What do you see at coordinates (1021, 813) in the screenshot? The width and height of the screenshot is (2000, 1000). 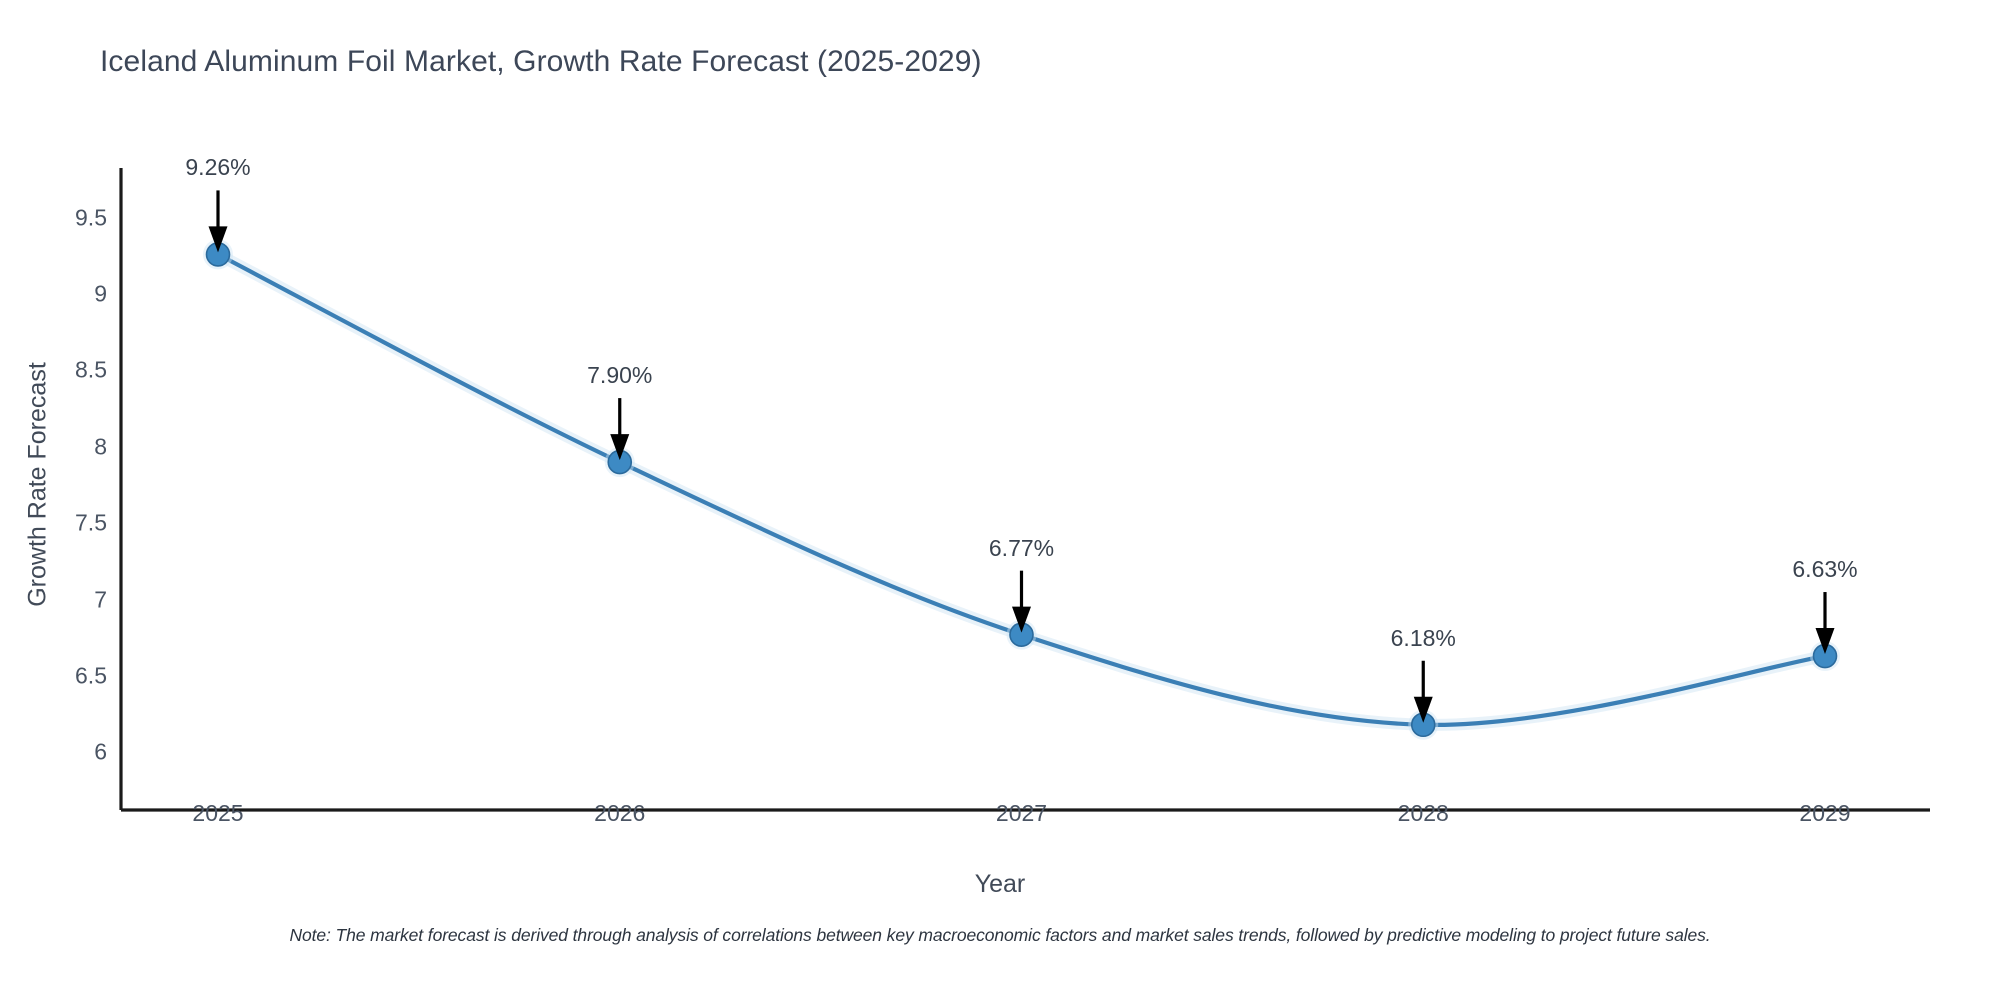 I see `x-axis-tick-label: 2027` at bounding box center [1021, 813].